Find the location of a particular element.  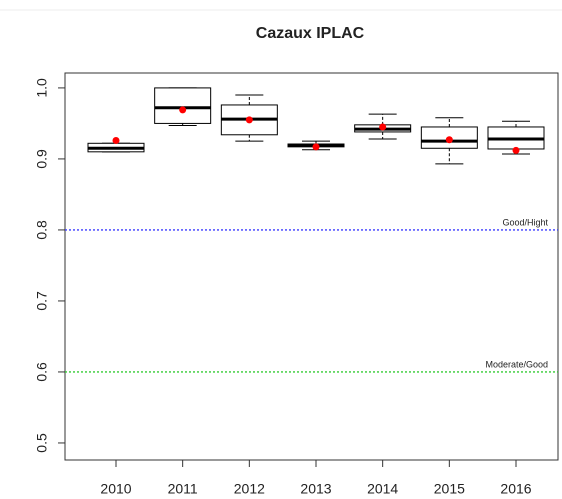

x-tick-label: 2016 is located at coordinates (515, 489).